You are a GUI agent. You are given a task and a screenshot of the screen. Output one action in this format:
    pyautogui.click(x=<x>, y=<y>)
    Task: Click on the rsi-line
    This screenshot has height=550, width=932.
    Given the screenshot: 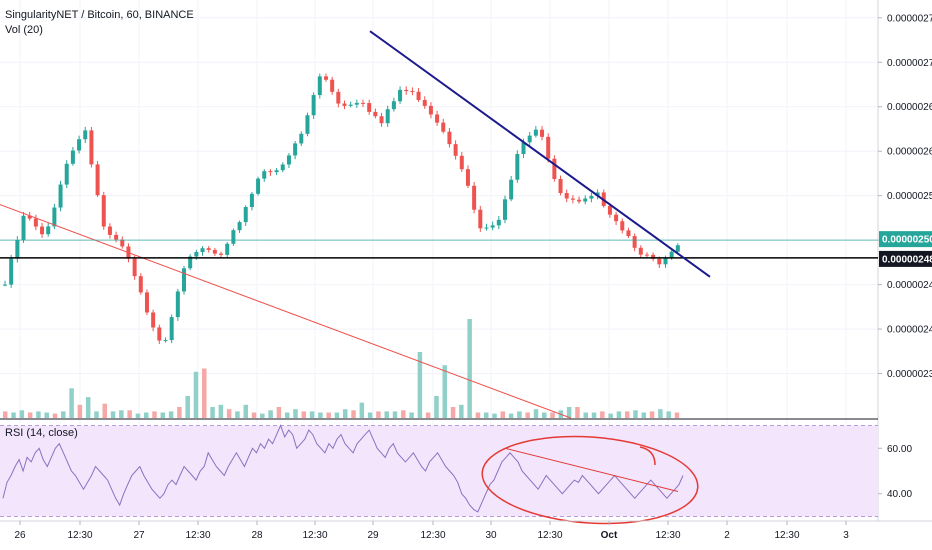 What is the action you would take?
    pyautogui.click(x=343, y=468)
    